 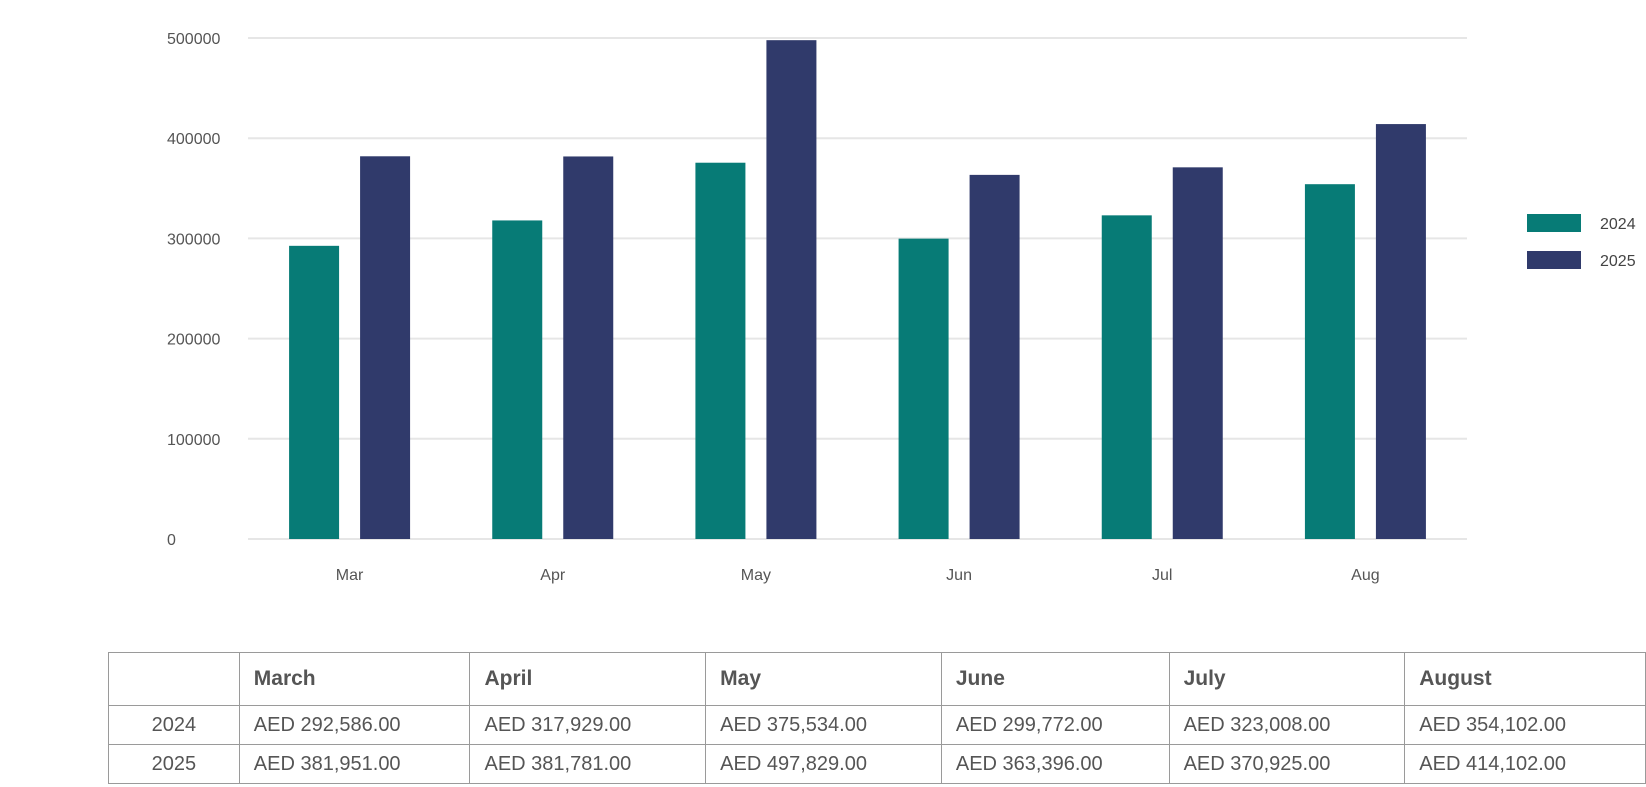 What do you see at coordinates (959, 575) in the screenshot?
I see `x-tick-label: Jun` at bounding box center [959, 575].